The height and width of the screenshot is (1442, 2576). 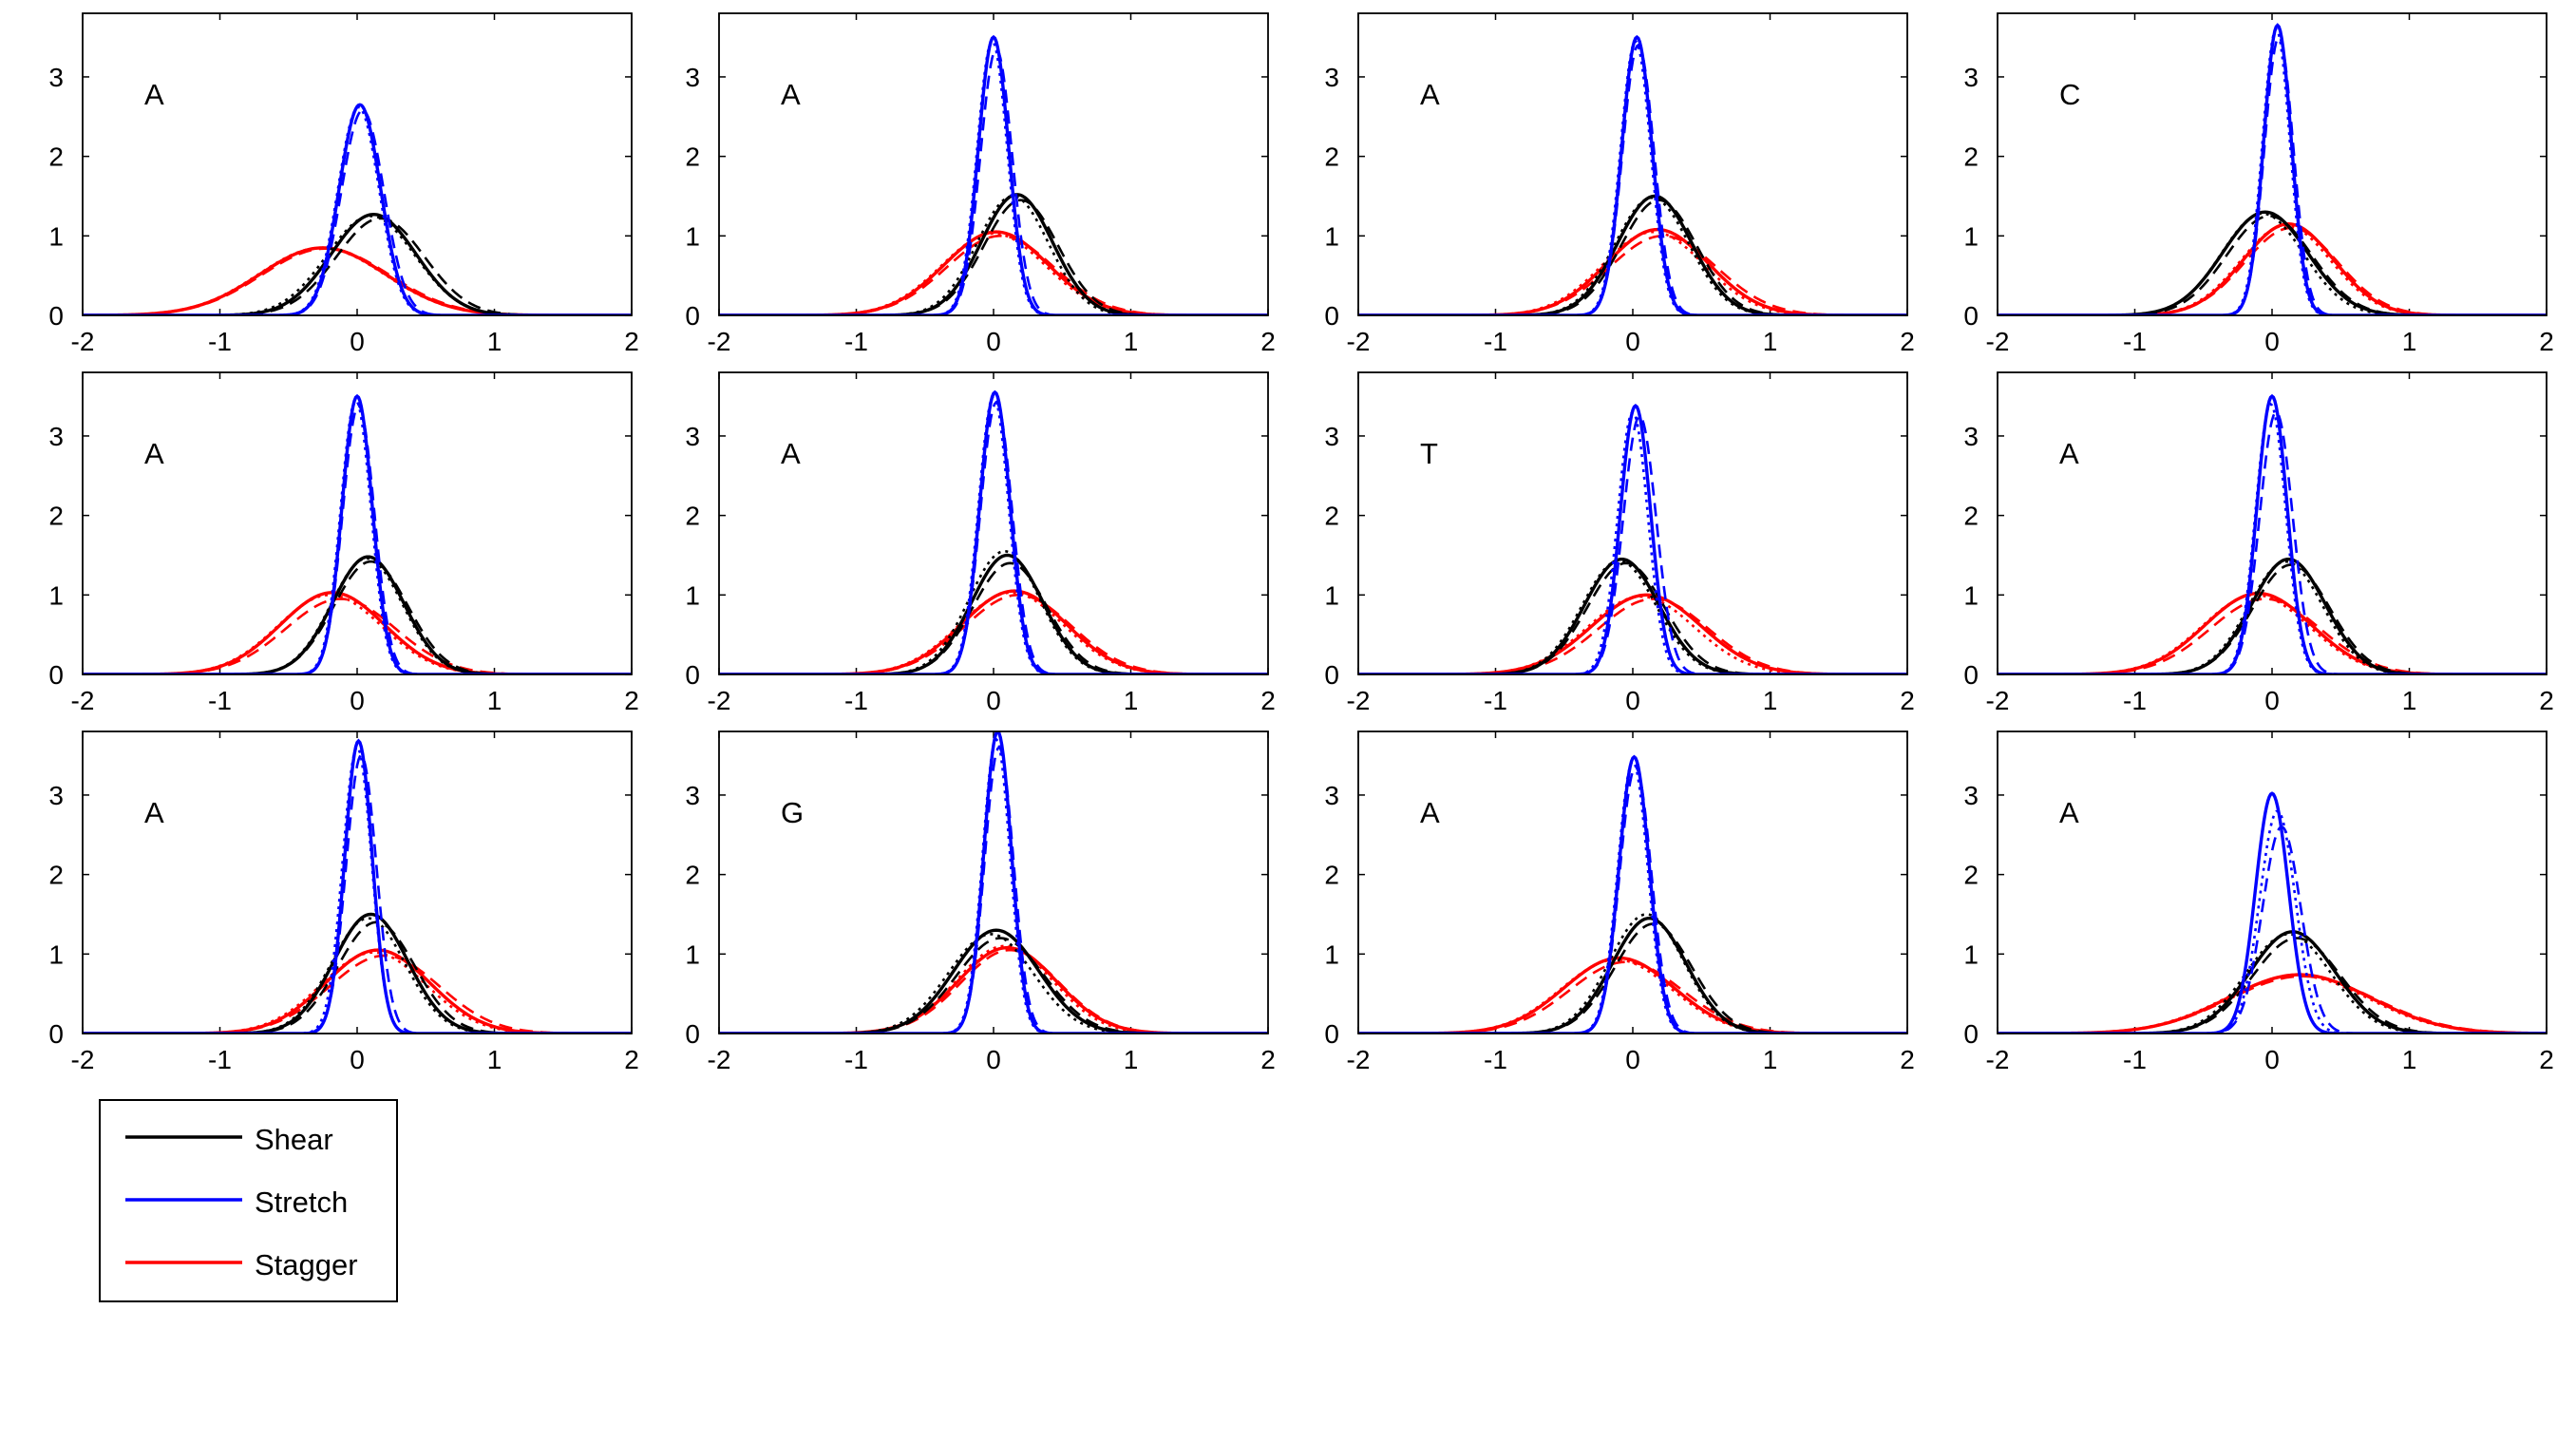 What do you see at coordinates (294, 1139) in the screenshot?
I see `legend-label-shear: Shear` at bounding box center [294, 1139].